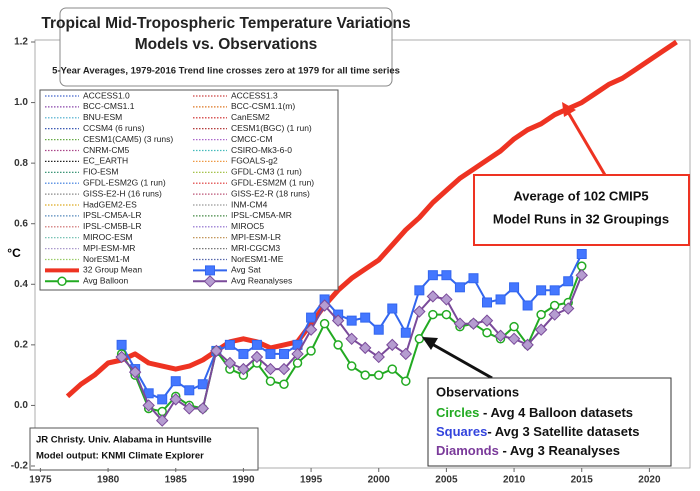 This screenshot has height=491, width=700. I want to click on x-tick-label: 2005, so click(446, 480).